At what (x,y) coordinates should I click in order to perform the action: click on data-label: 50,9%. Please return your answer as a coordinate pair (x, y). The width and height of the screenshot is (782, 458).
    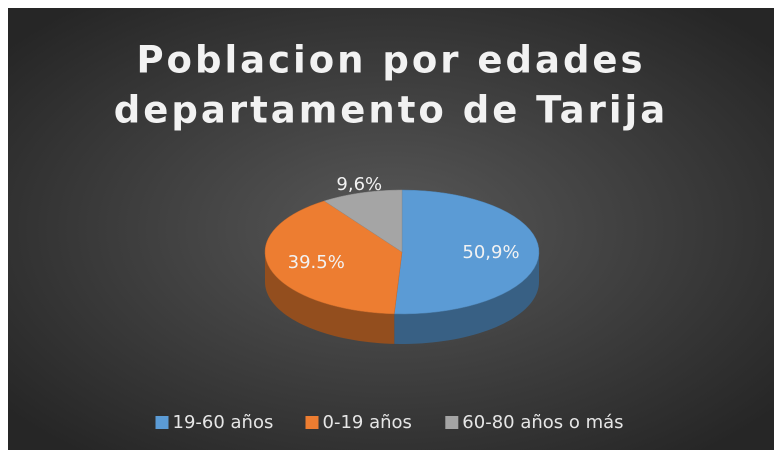
    Looking at the image, I should click on (490, 252).